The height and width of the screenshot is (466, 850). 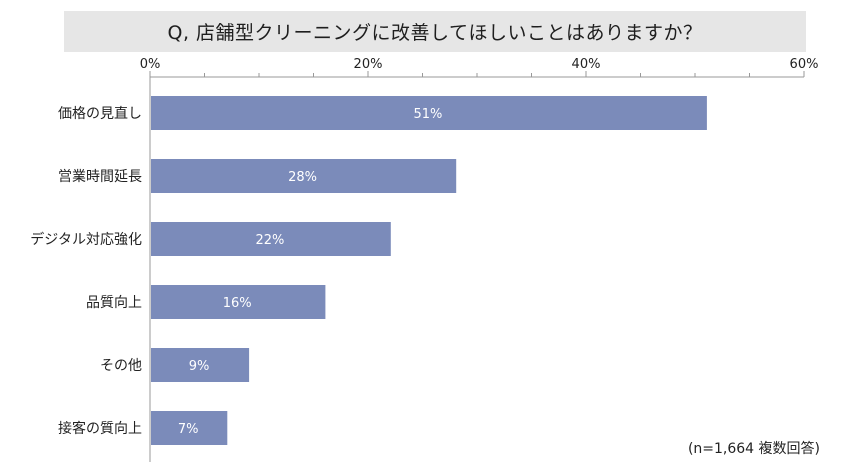 What do you see at coordinates (121, 366) in the screenshot?
I see `category-label: その他` at bounding box center [121, 366].